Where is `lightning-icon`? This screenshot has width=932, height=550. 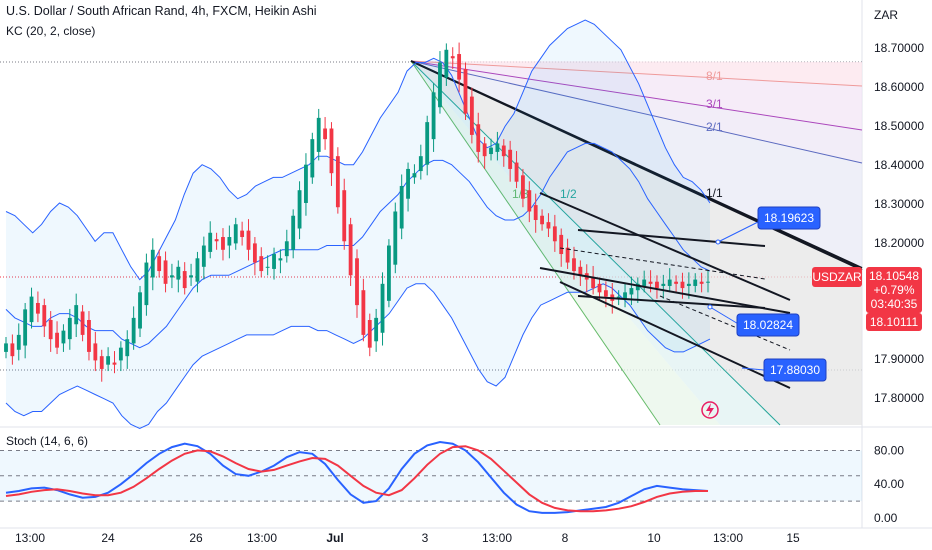 lightning-icon is located at coordinates (710, 410).